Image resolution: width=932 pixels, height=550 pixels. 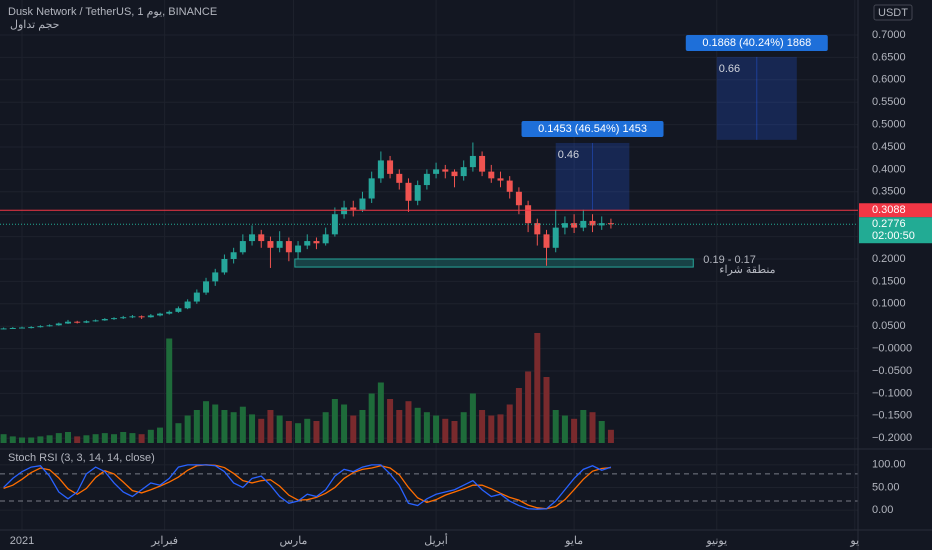 I want to click on x-tick-label: مايو, so click(x=573, y=541).